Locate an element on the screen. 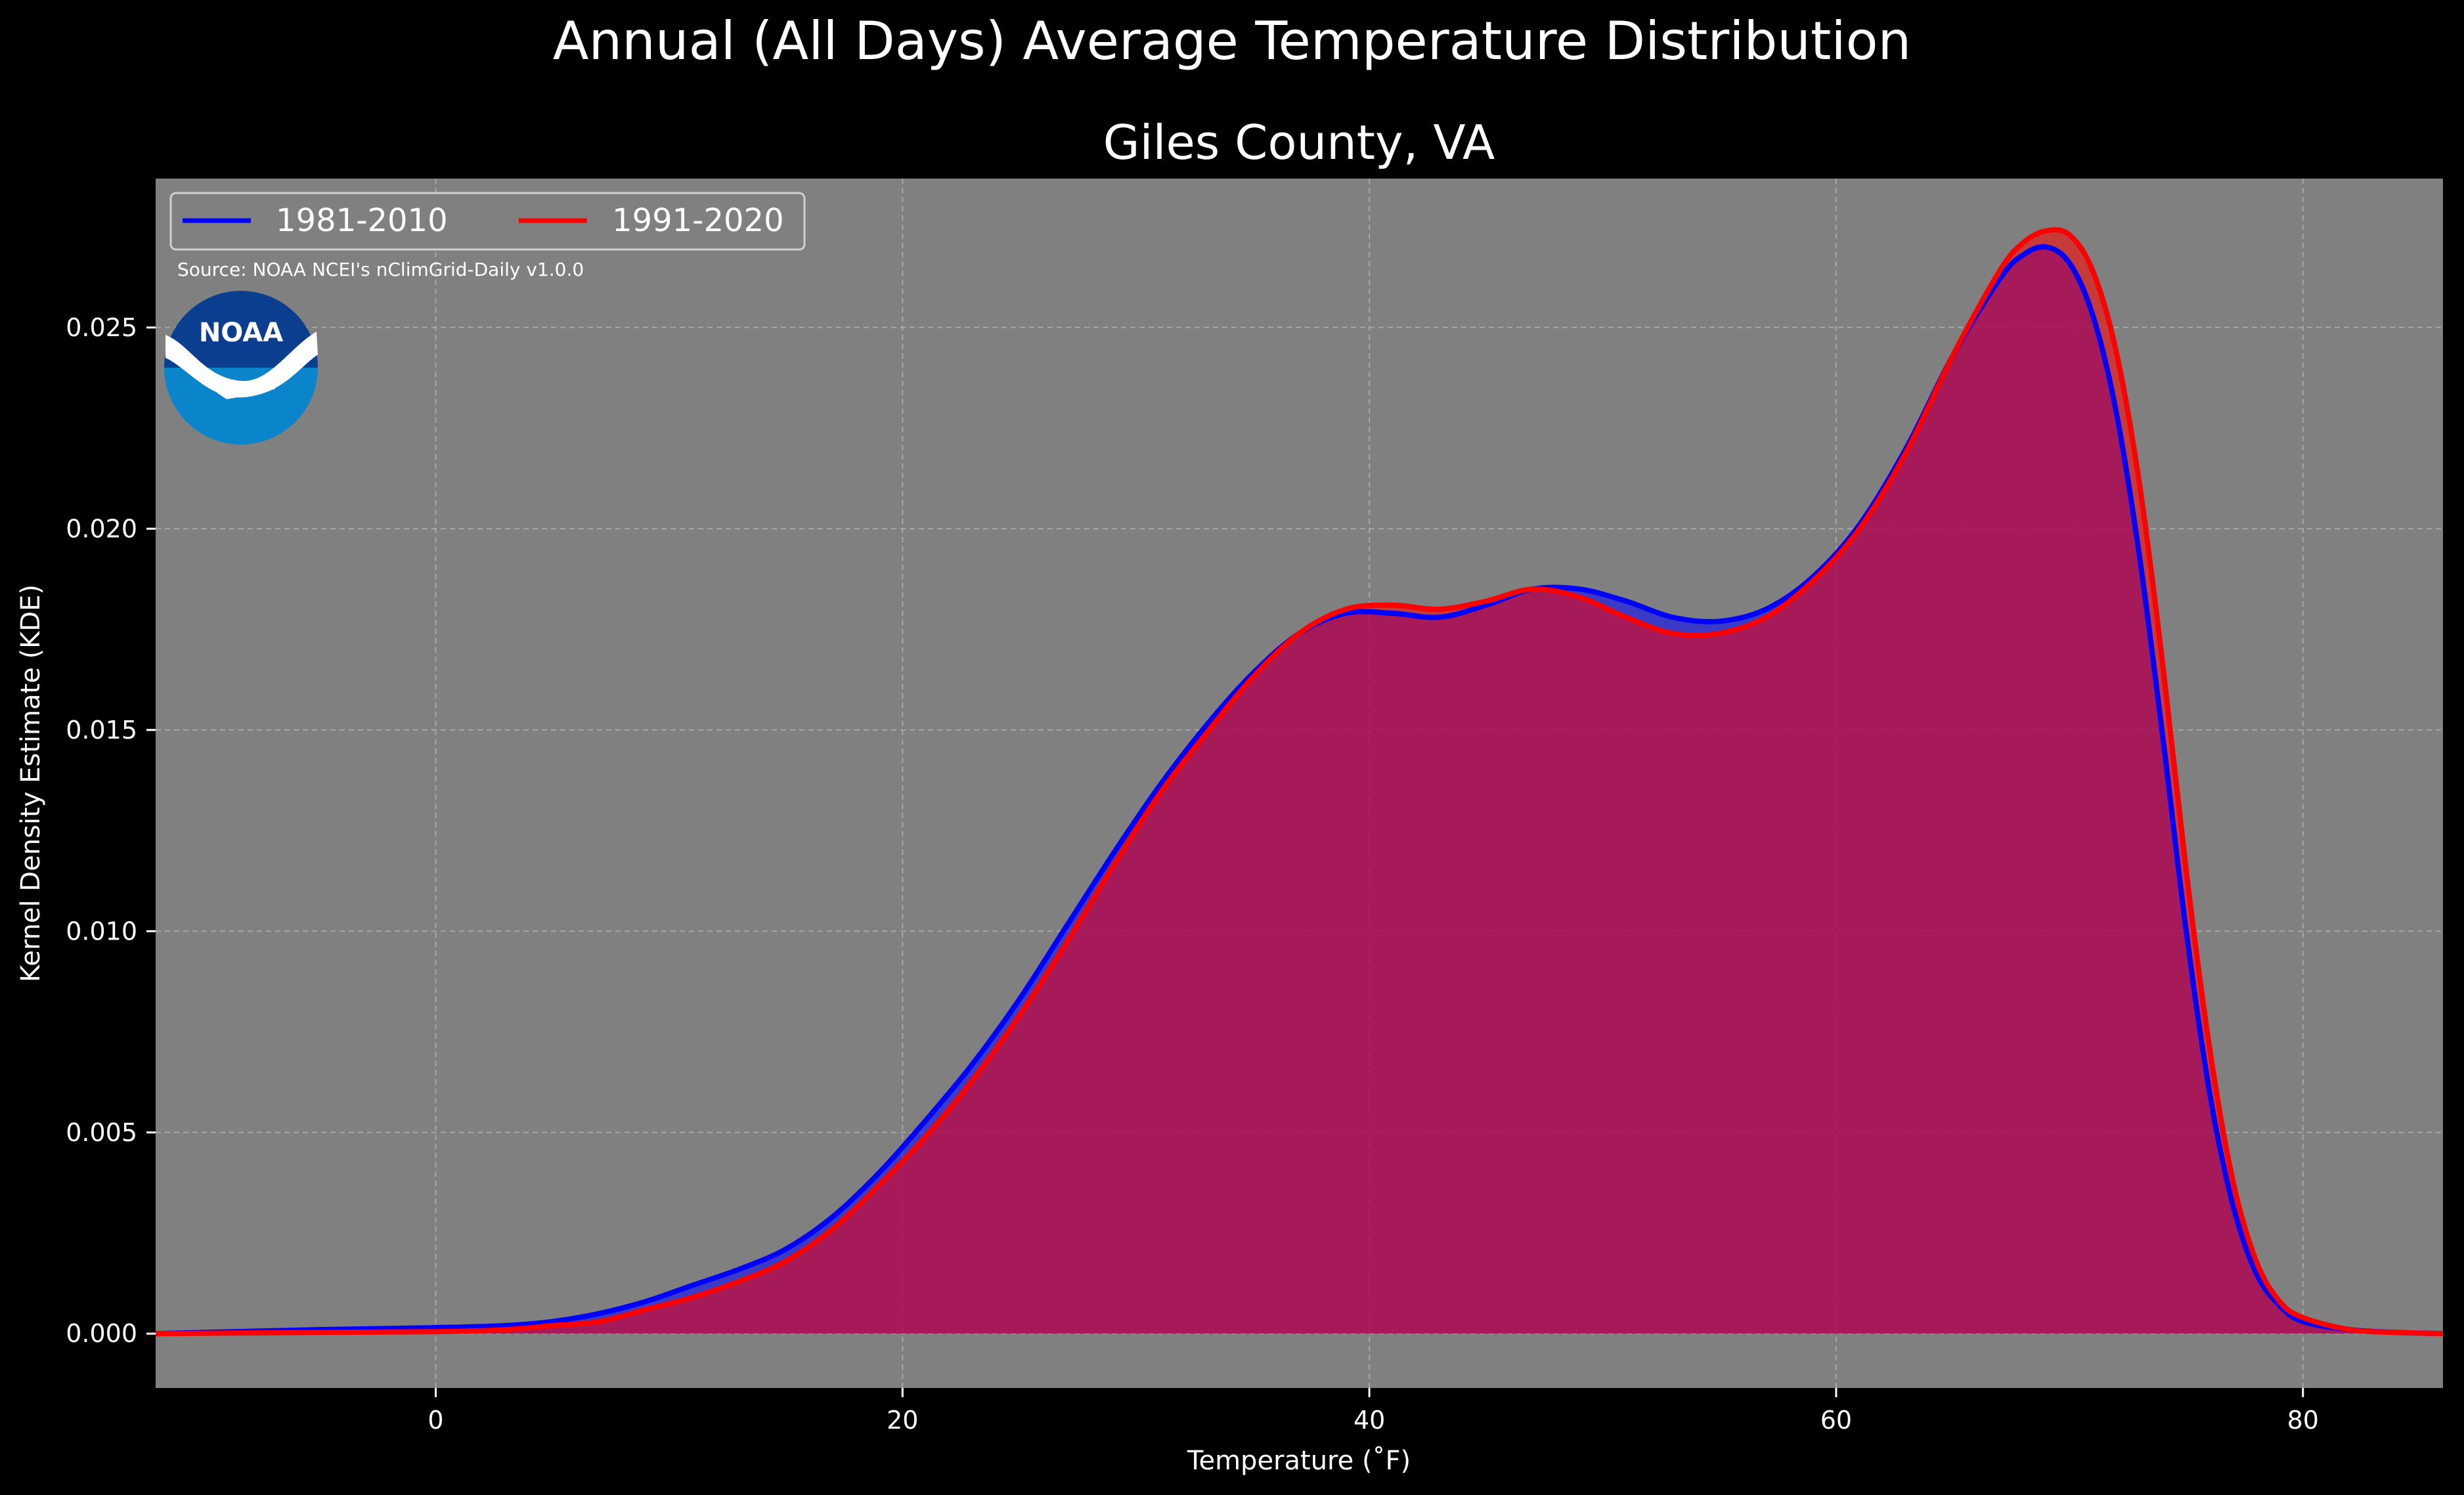  chart-title: Giles County, VA is located at coordinates (1299, 142).